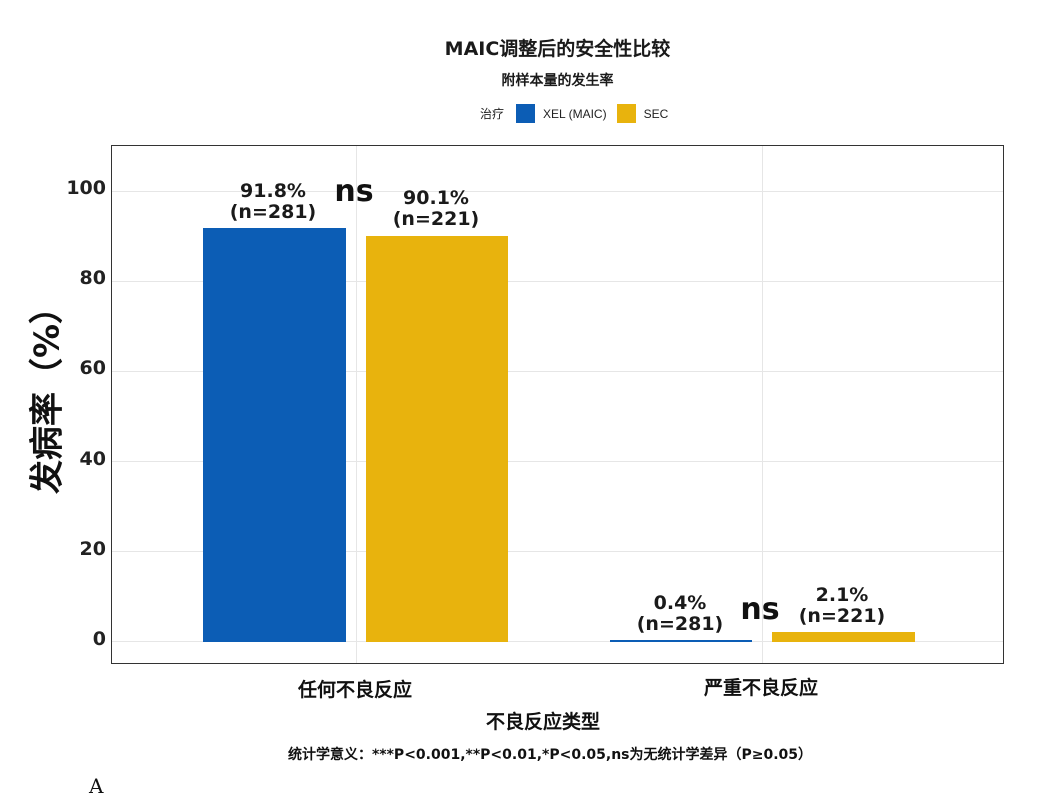 Image resolution: width=1037 pixels, height=812 pixels. I want to click on bar-label: 90.1% (n=221), so click(436, 209).